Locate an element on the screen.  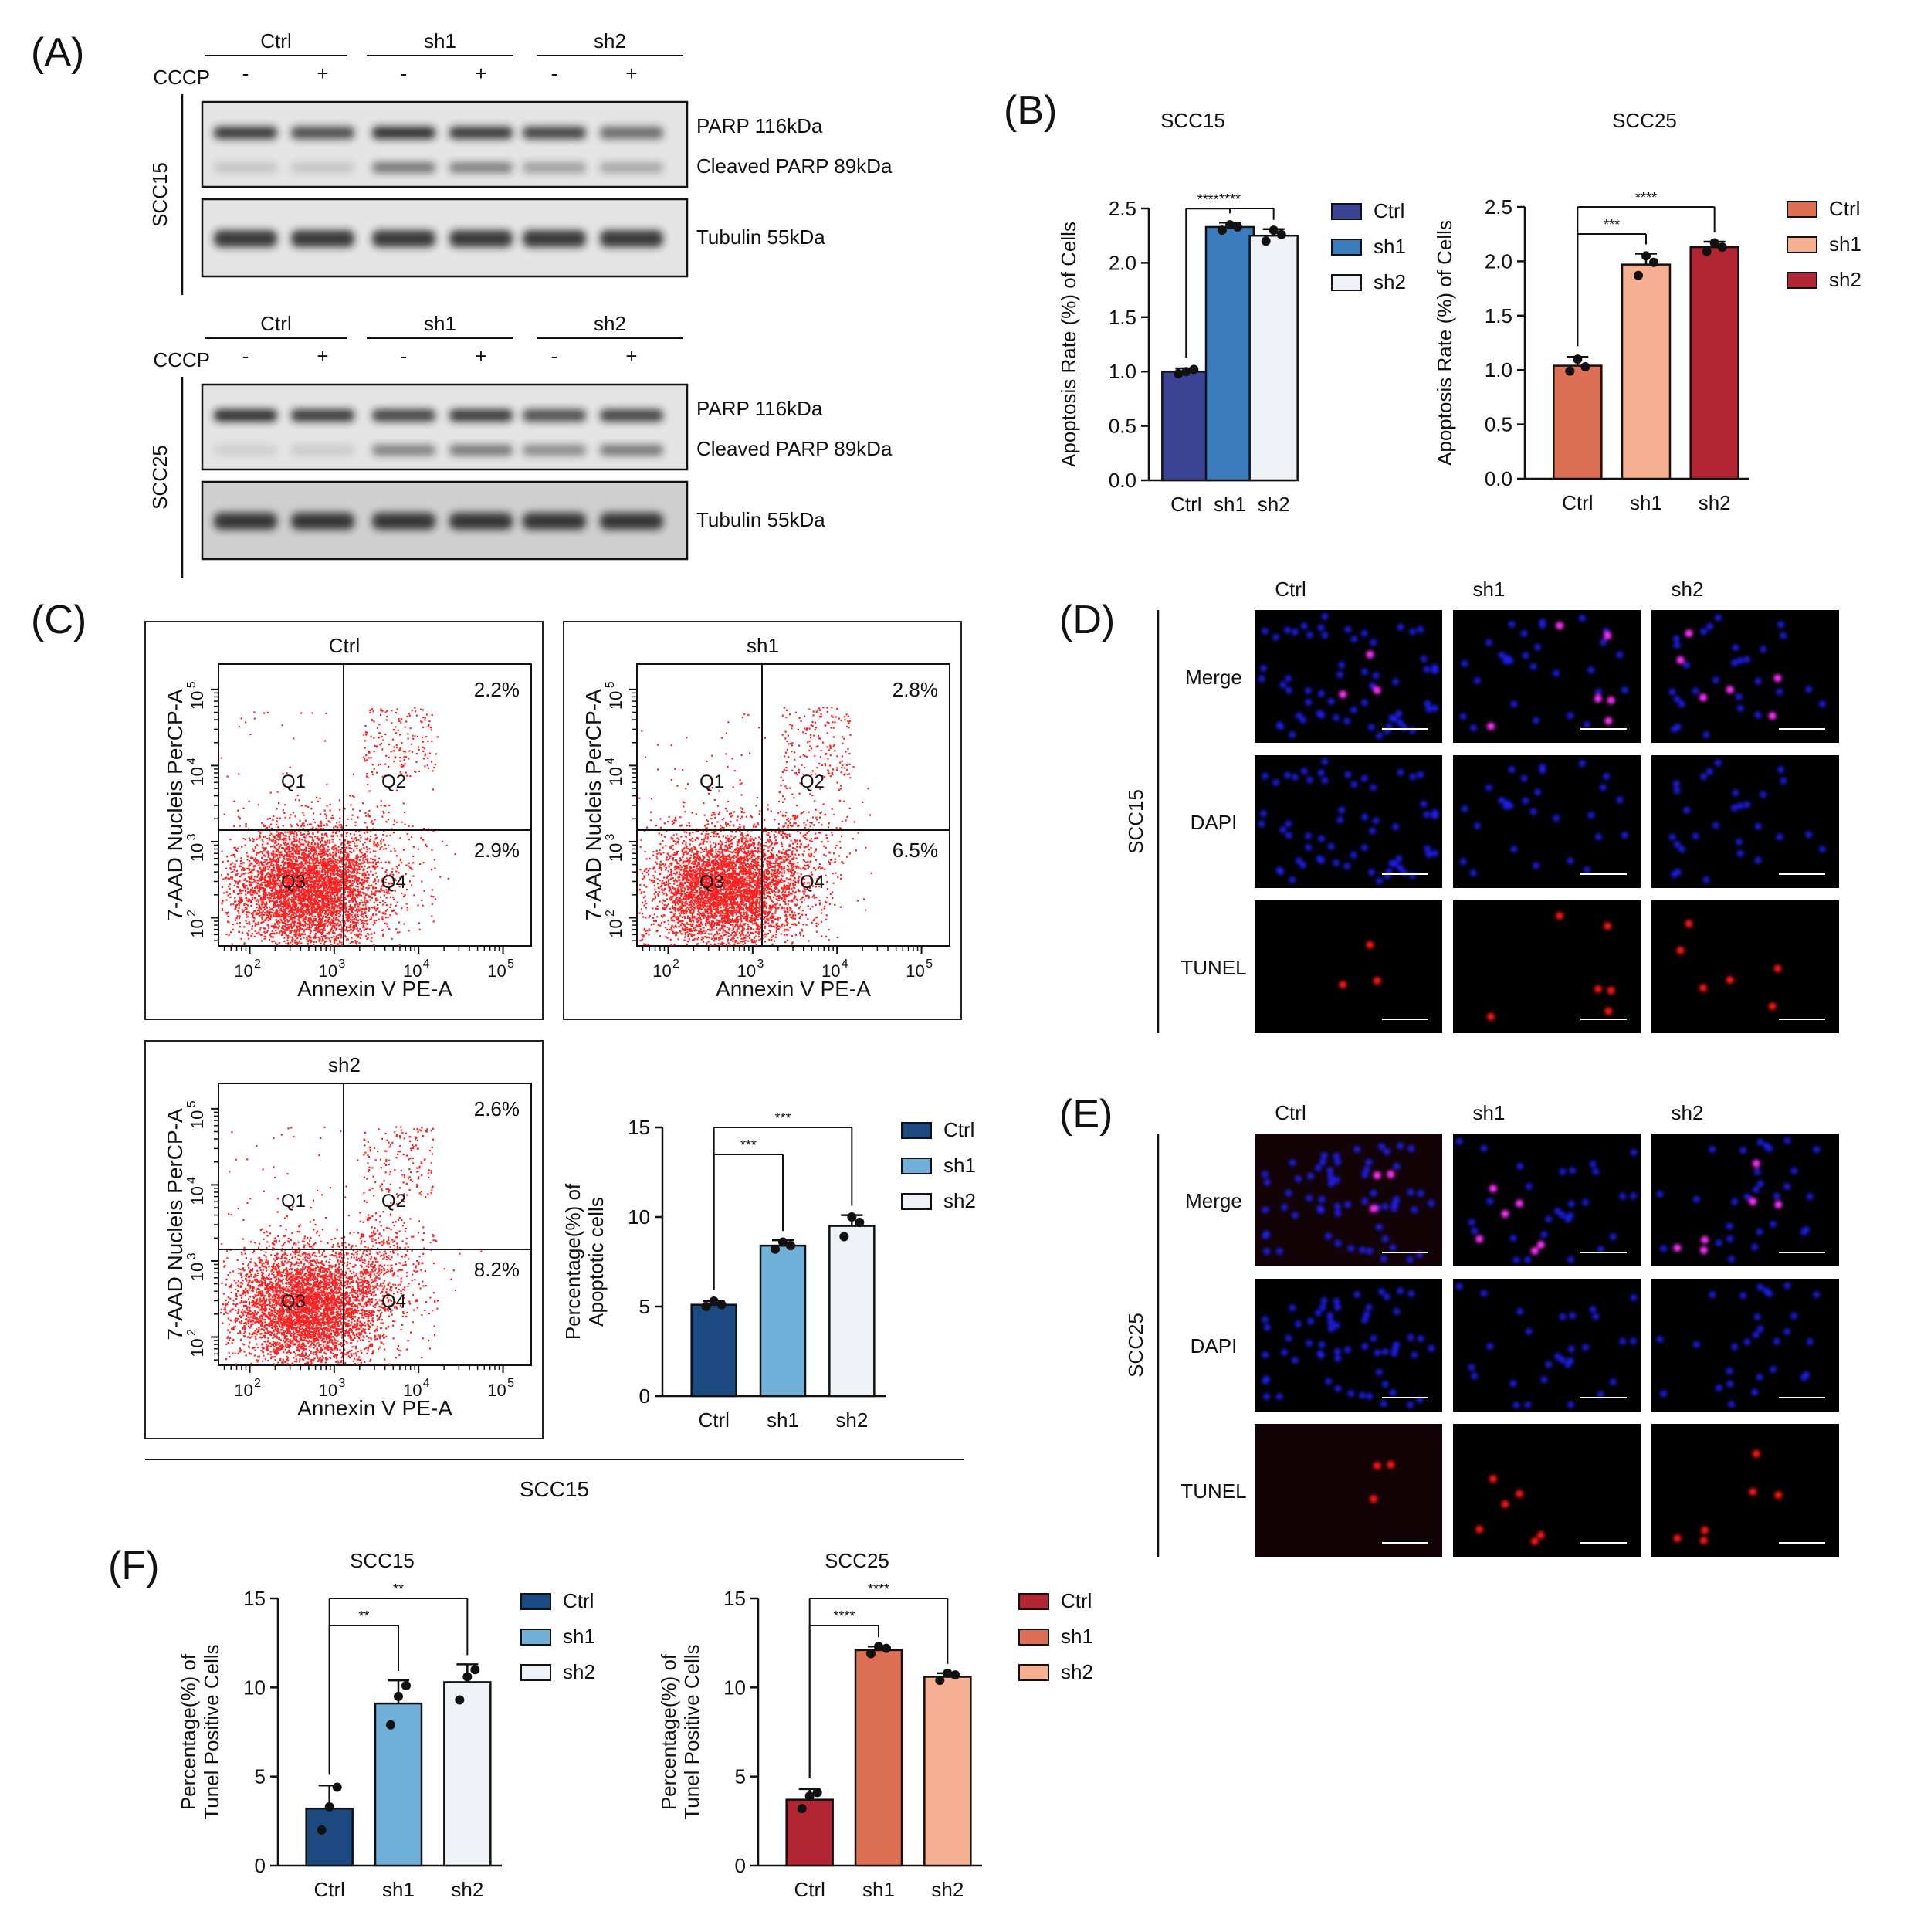
tubulin-band is located at coordinates (481, 521).